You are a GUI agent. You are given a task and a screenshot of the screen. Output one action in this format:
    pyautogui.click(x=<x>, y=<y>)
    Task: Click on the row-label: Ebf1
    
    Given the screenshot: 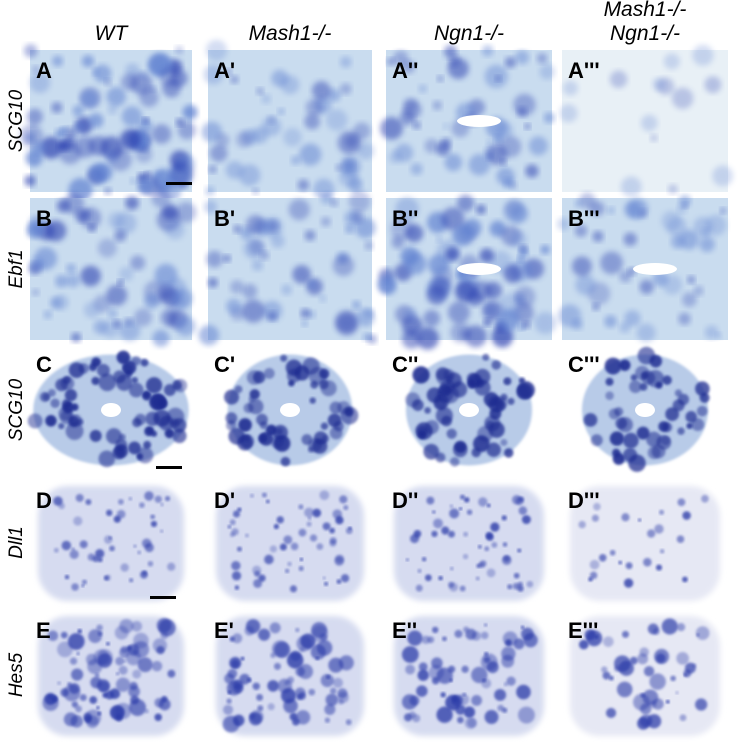 What is the action you would take?
    pyautogui.click(x=16, y=268)
    